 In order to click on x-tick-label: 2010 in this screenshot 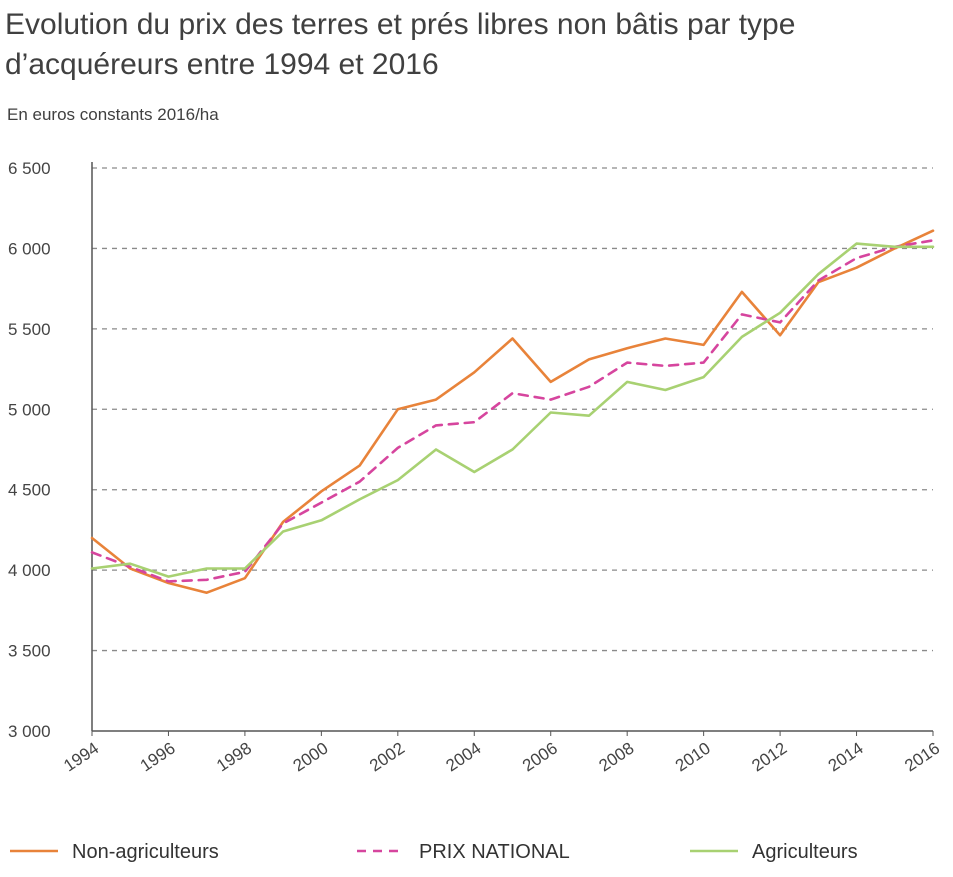, I will do `click(693, 757)`.